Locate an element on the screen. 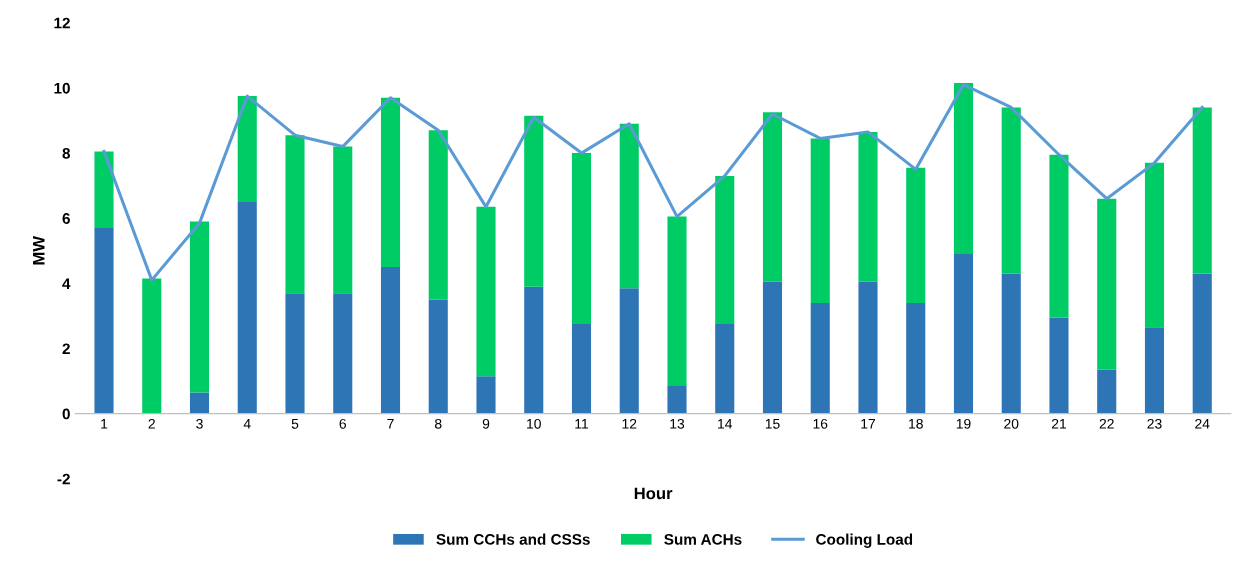  x-tick-label: 24 is located at coordinates (1202, 423).